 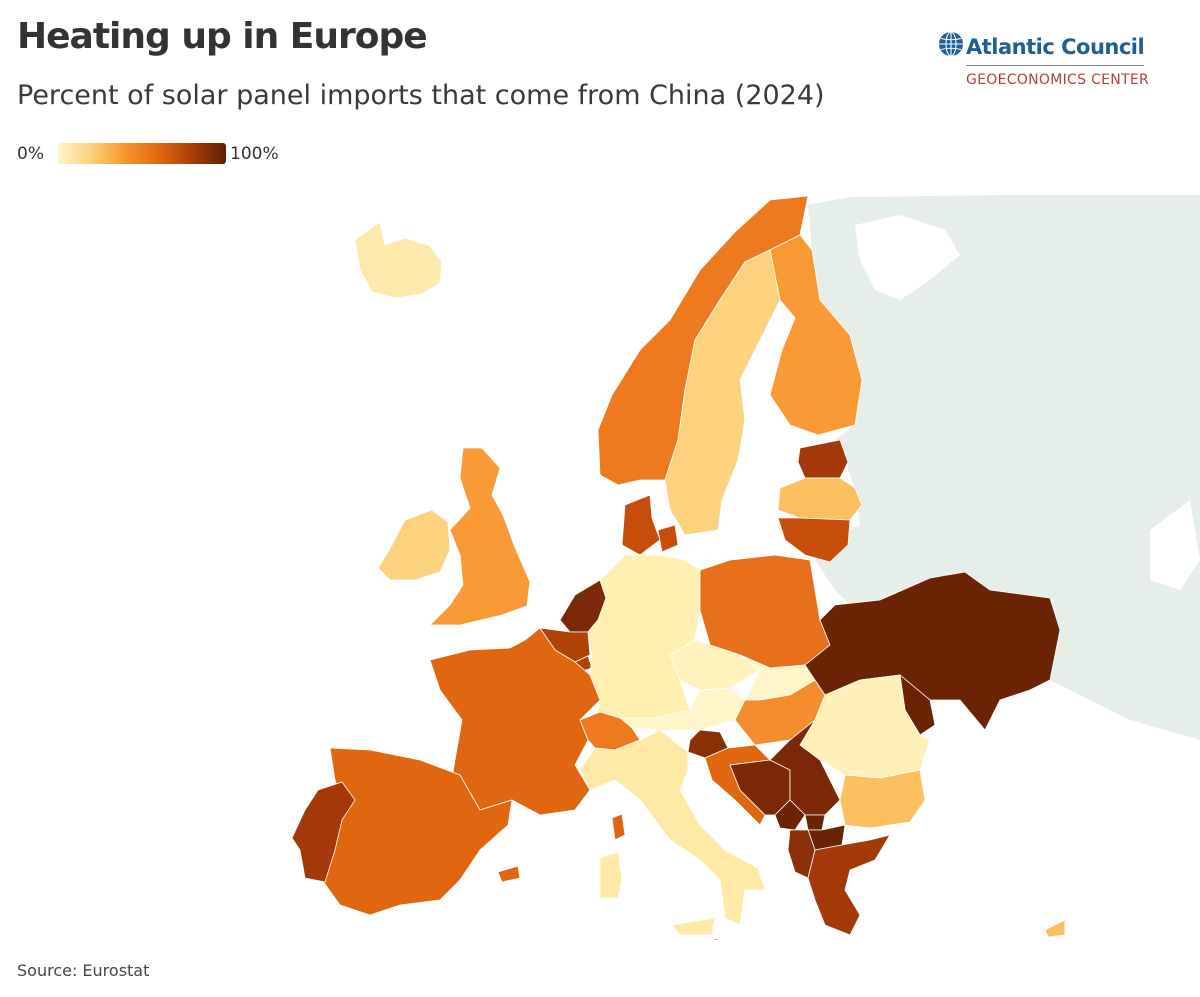 What do you see at coordinates (480, 536) in the screenshot?
I see `country-united-kingdom` at bounding box center [480, 536].